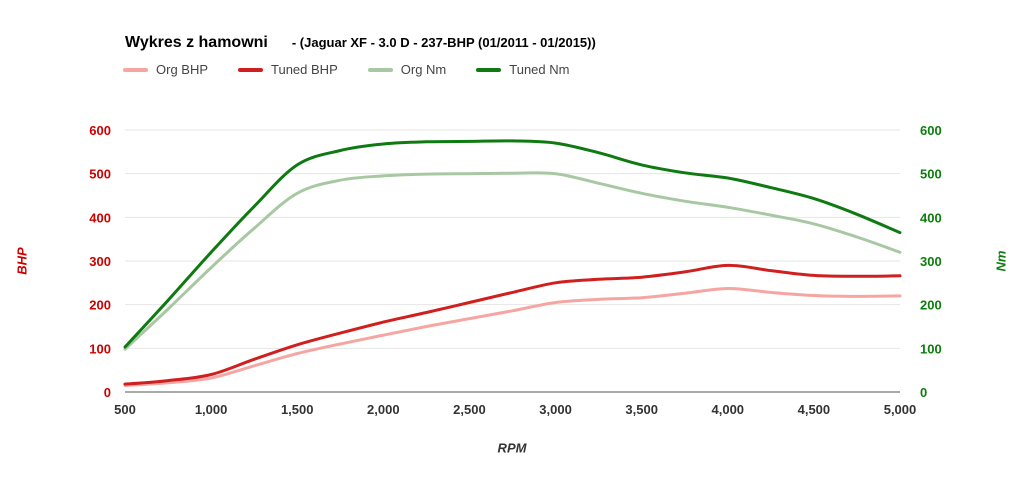 This screenshot has height=485, width=1024. Describe the element at coordinates (125, 409) in the screenshot. I see `x-axis-tick: 500` at that location.